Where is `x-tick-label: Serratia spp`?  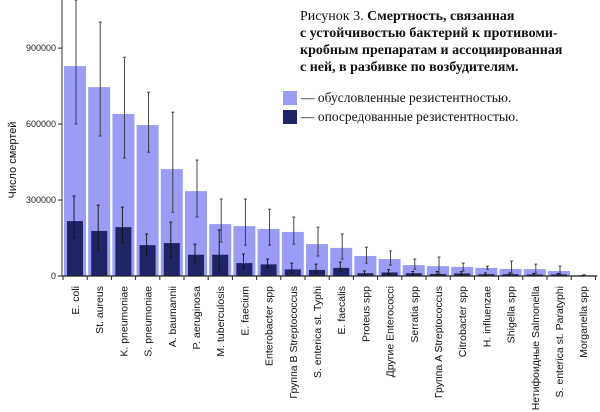 x-tick-label: Serratia spp is located at coordinates (415, 314).